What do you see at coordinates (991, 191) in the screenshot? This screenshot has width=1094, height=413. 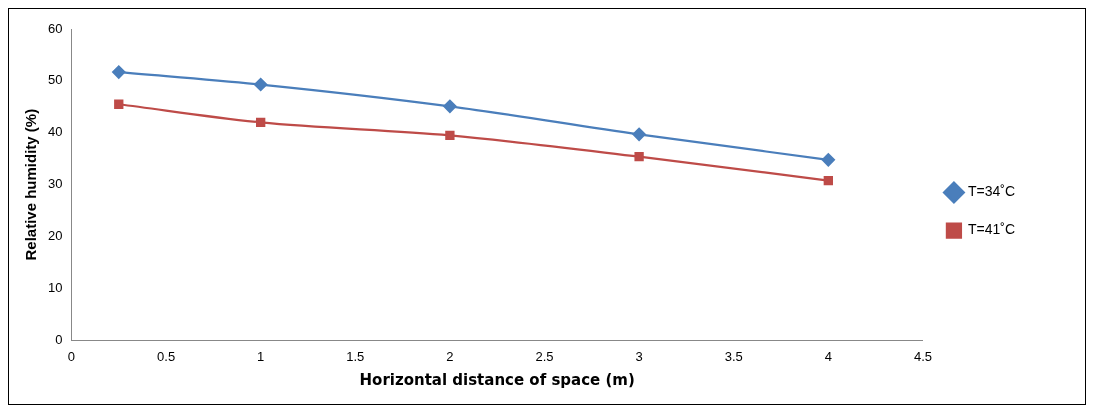 I see `legend-label: T=34˚C` at bounding box center [991, 191].